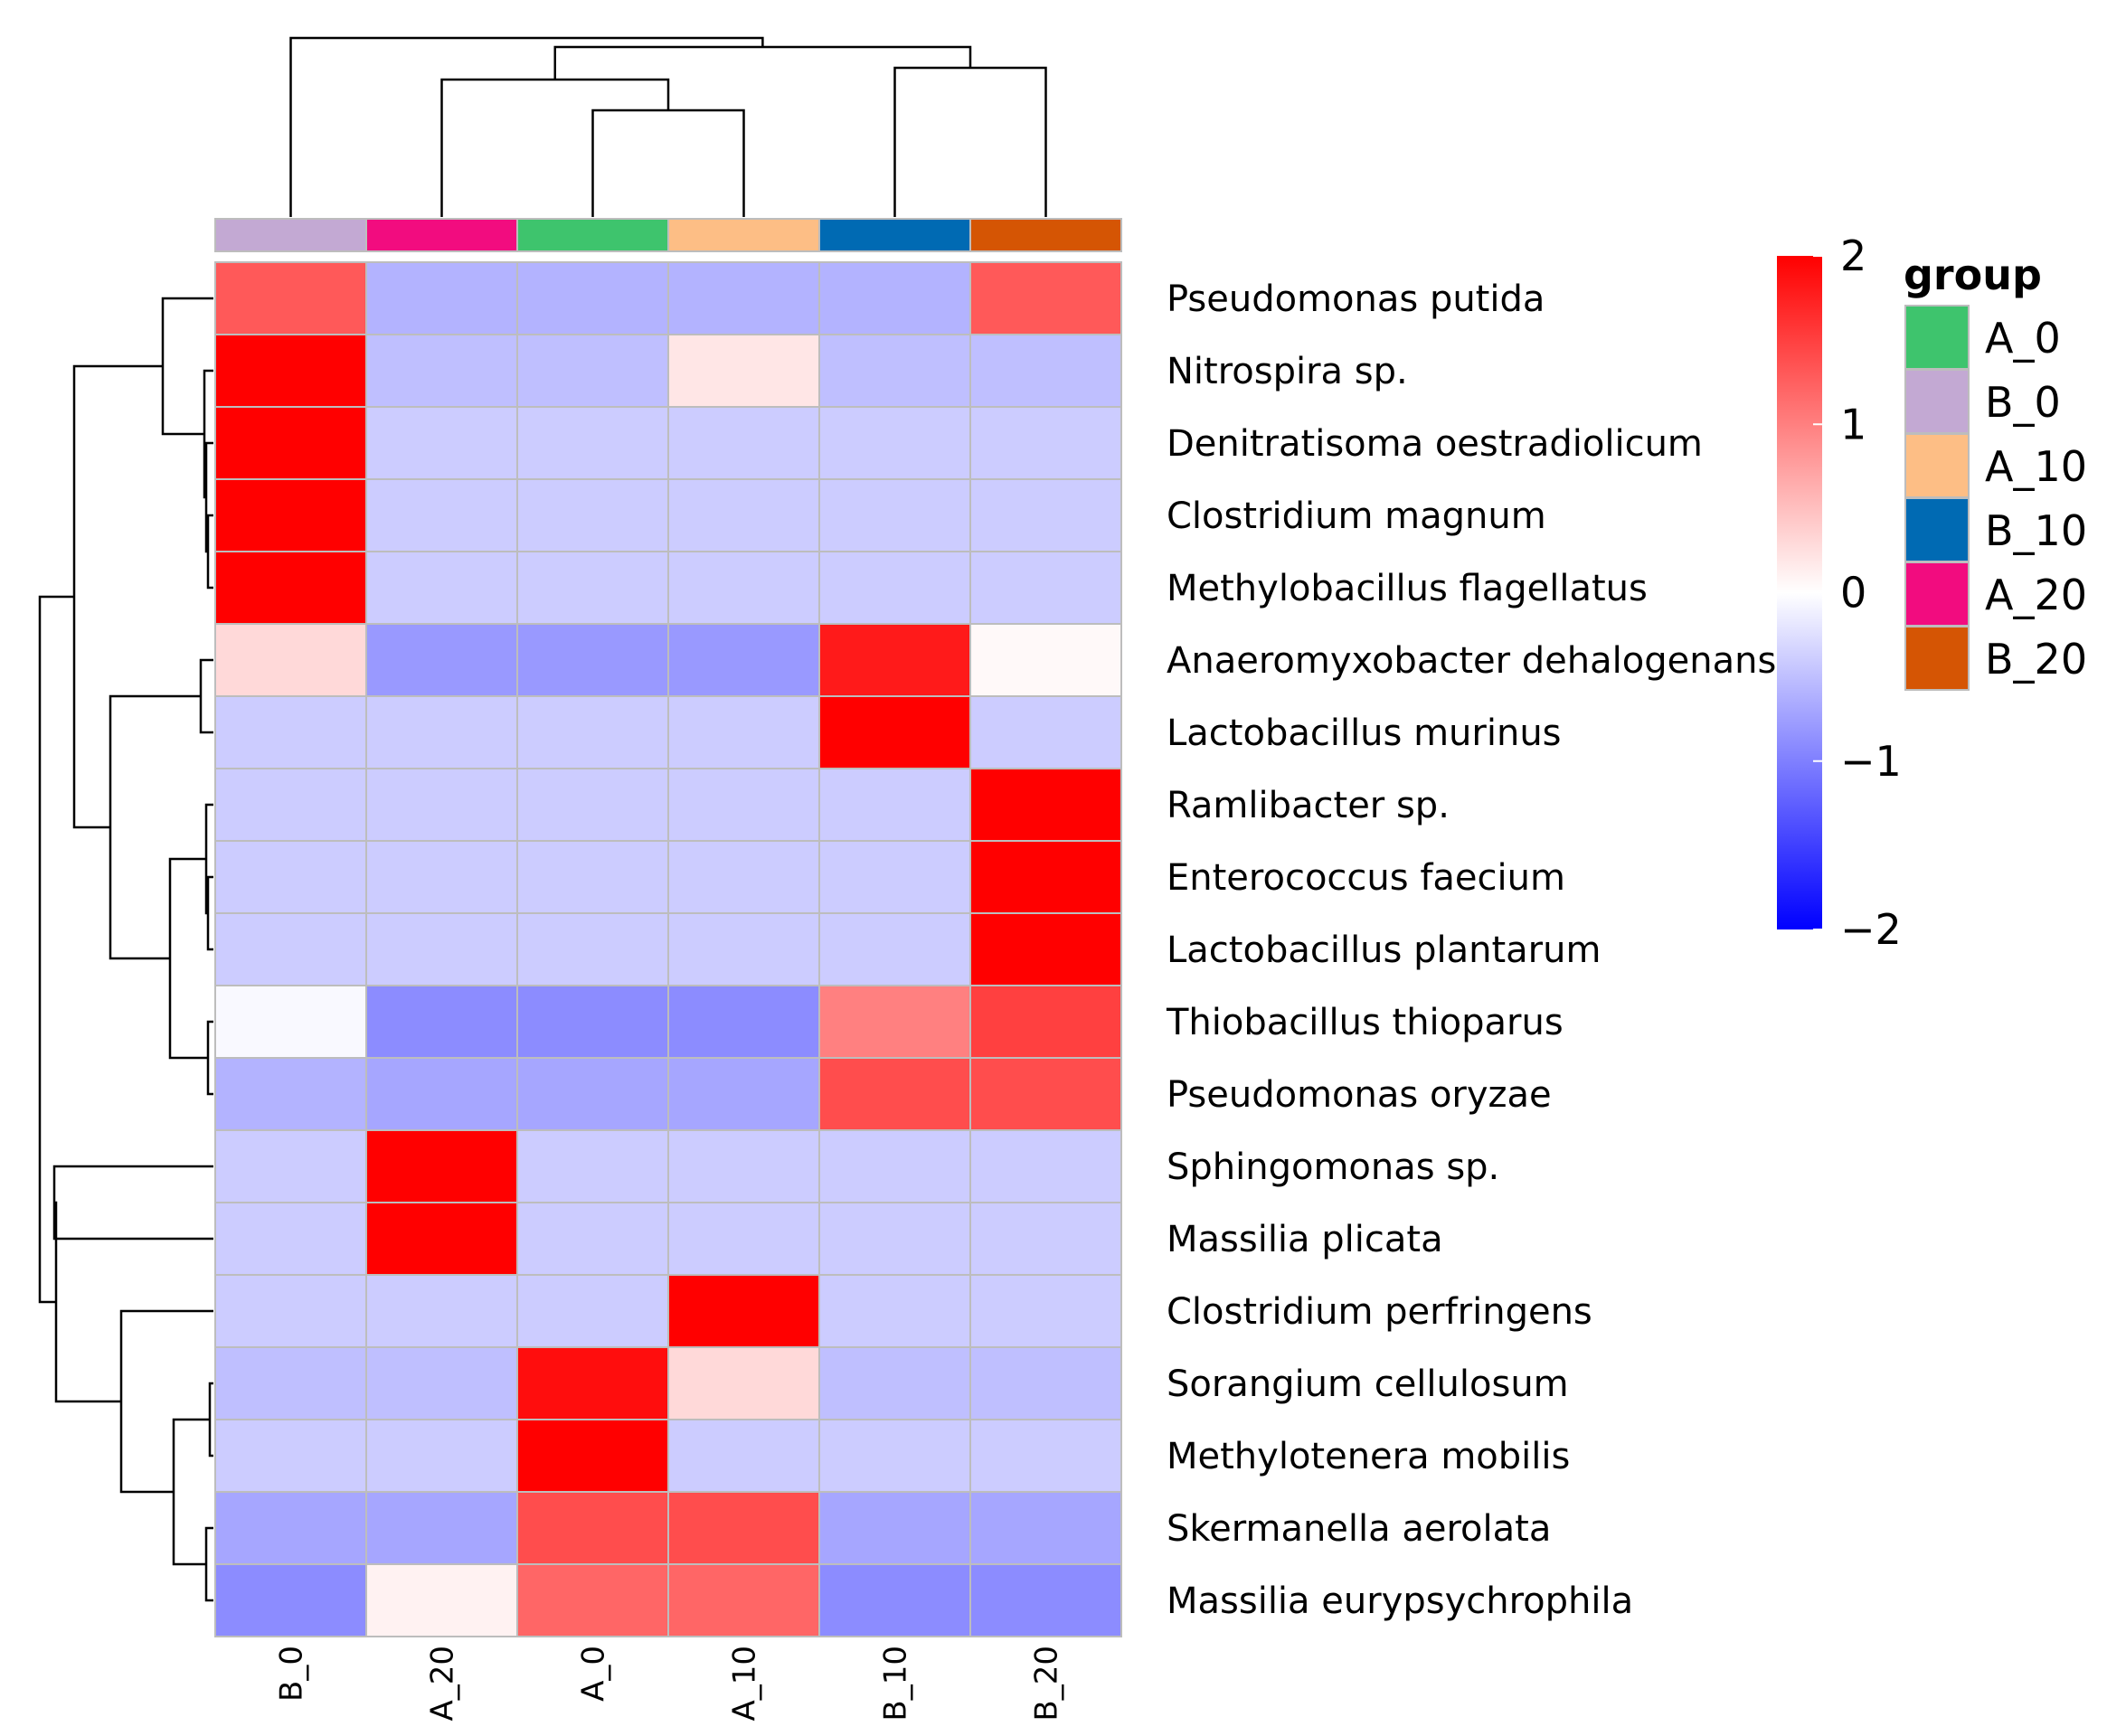 The width and height of the screenshot is (2107, 1736). I want to click on row-dendro-link-bottom, so click(87, 1302).